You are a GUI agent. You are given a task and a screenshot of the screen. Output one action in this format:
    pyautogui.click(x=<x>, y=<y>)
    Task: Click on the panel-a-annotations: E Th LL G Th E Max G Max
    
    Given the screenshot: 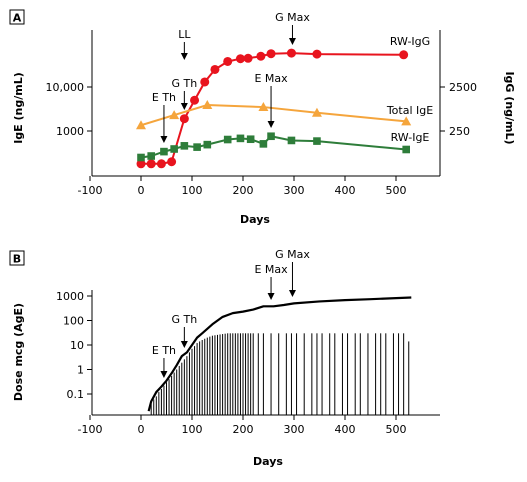 What is the action you would take?
    pyautogui.click(x=231, y=77)
    